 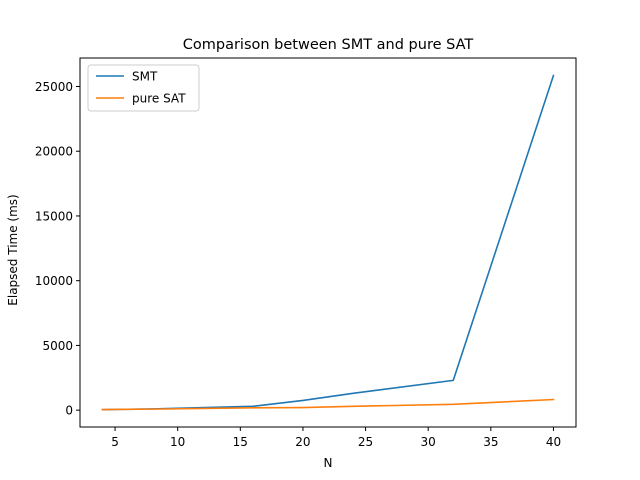 What do you see at coordinates (328, 463) in the screenshot?
I see `x-axis-label: N` at bounding box center [328, 463].